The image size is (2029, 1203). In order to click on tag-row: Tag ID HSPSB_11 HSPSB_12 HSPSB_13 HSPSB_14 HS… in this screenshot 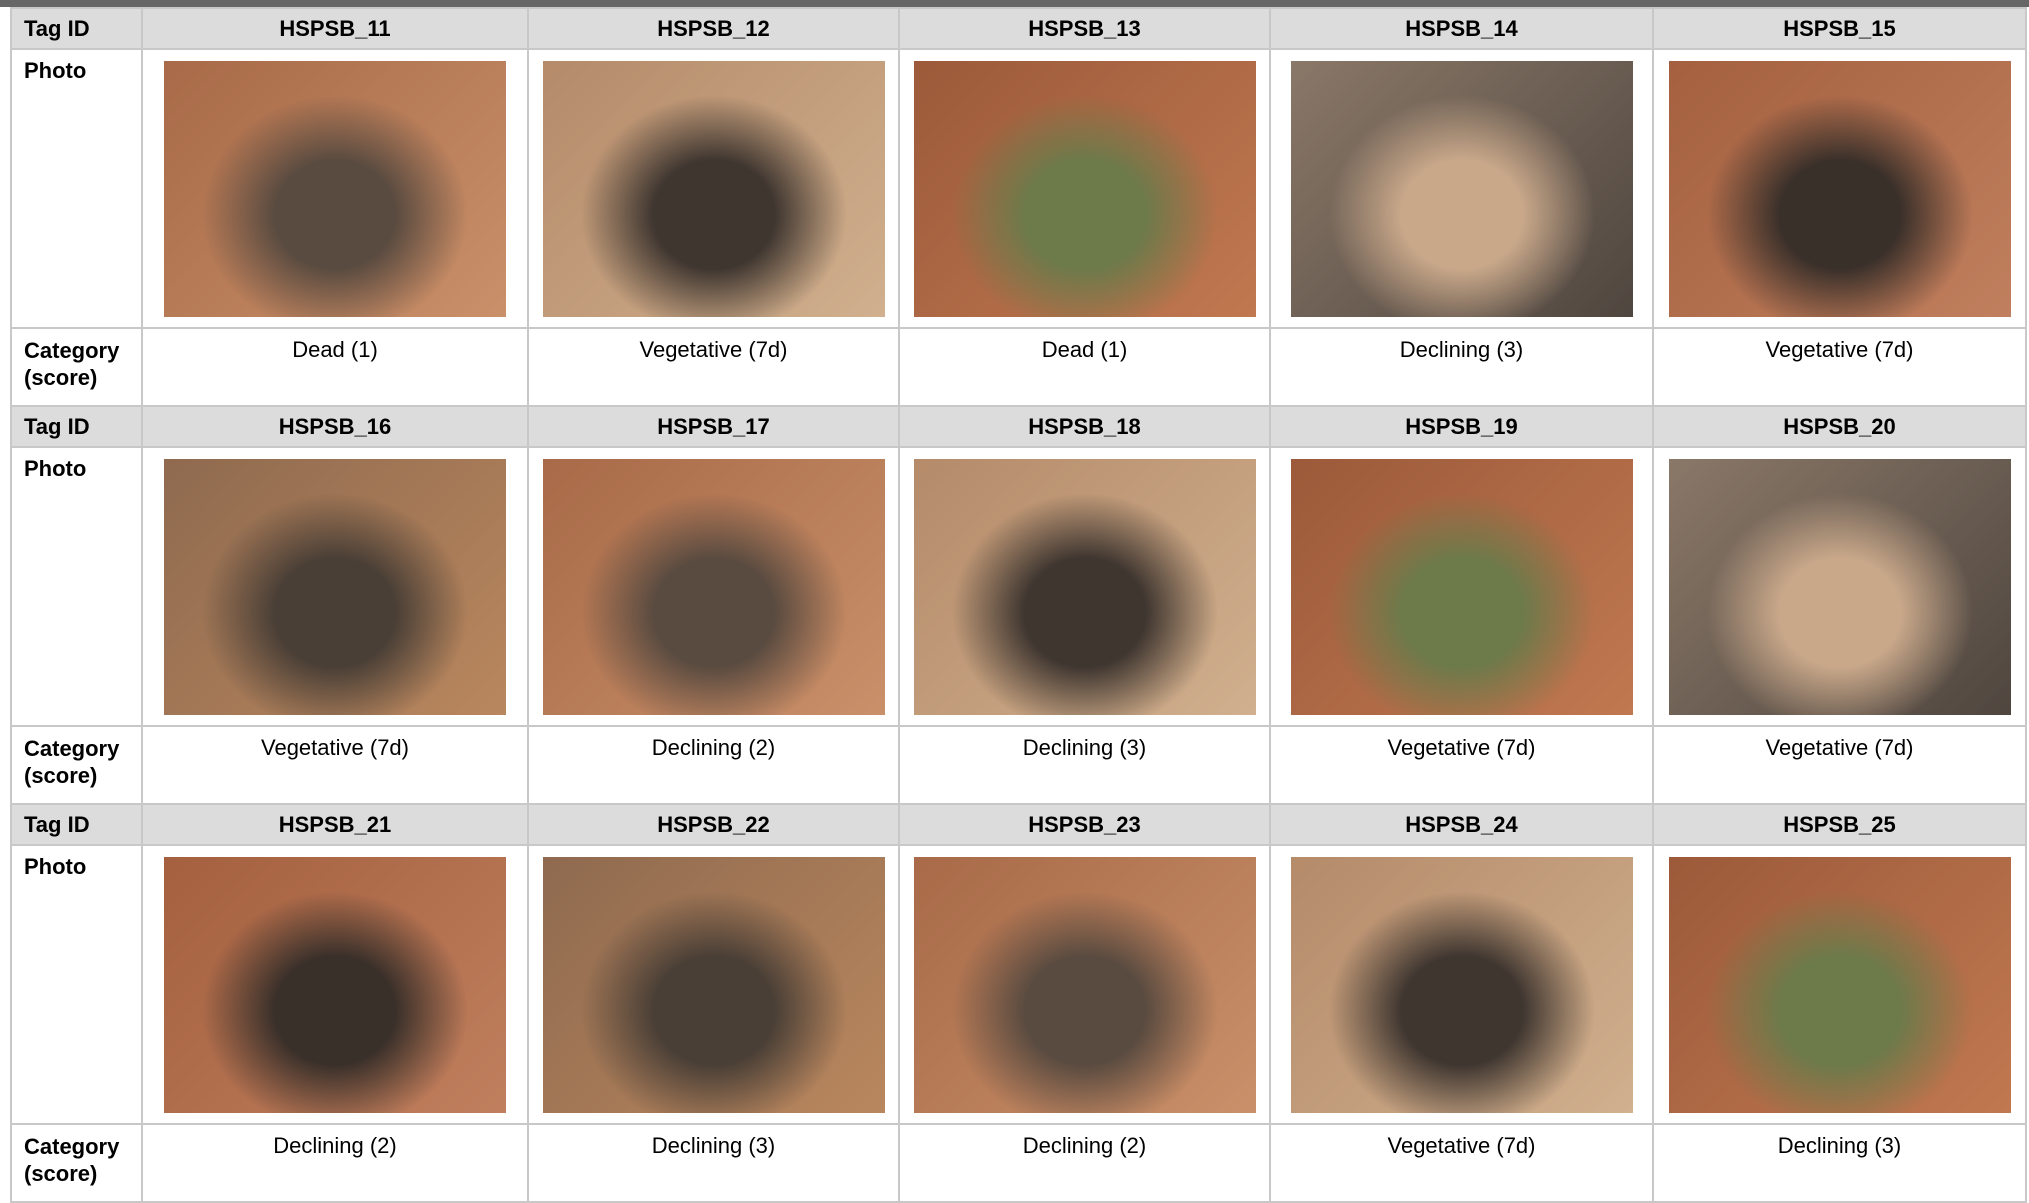, I will do `click(1018, 28)`.